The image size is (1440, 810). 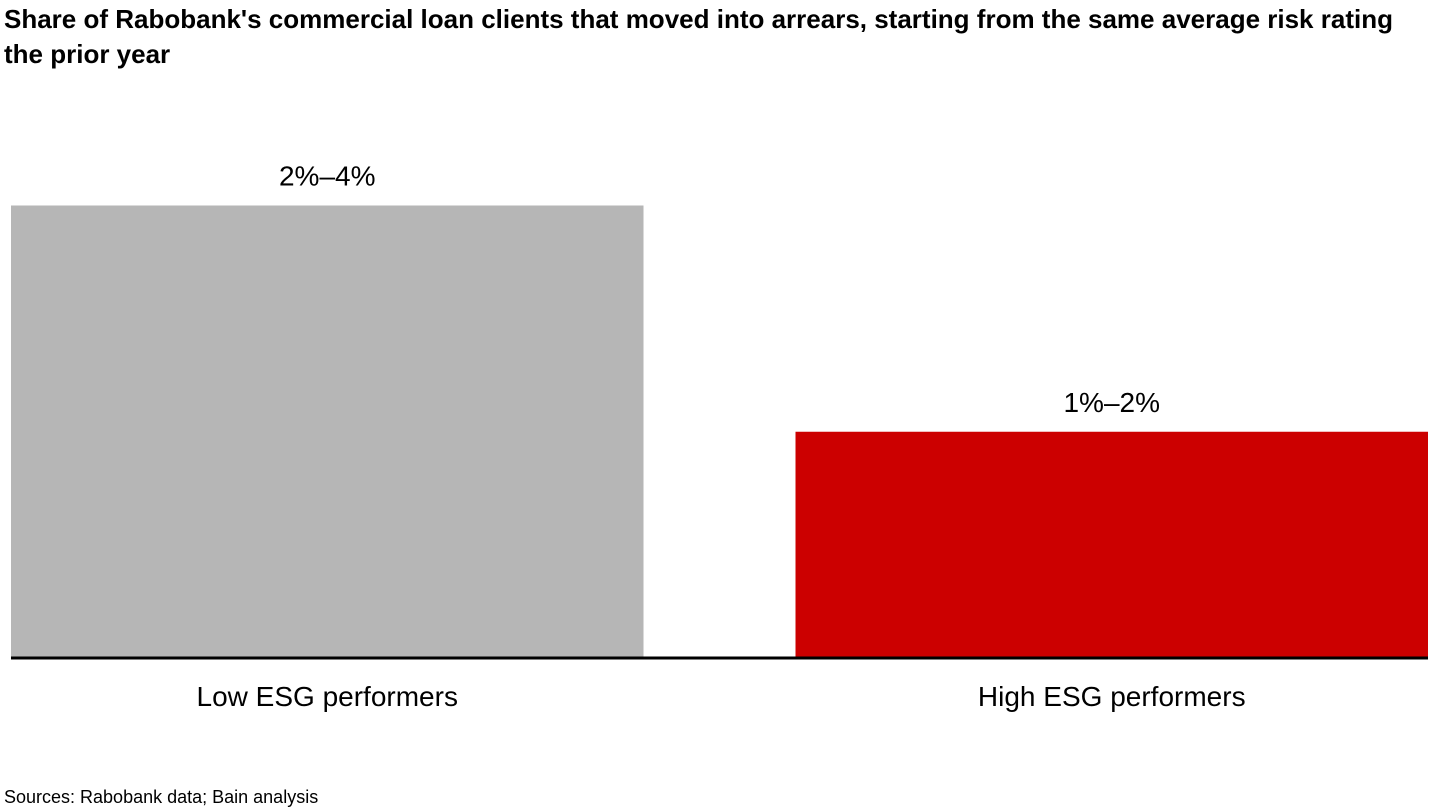 I want to click on source-note: Sources: Rabobank data; Bain analysis, so click(x=161, y=797).